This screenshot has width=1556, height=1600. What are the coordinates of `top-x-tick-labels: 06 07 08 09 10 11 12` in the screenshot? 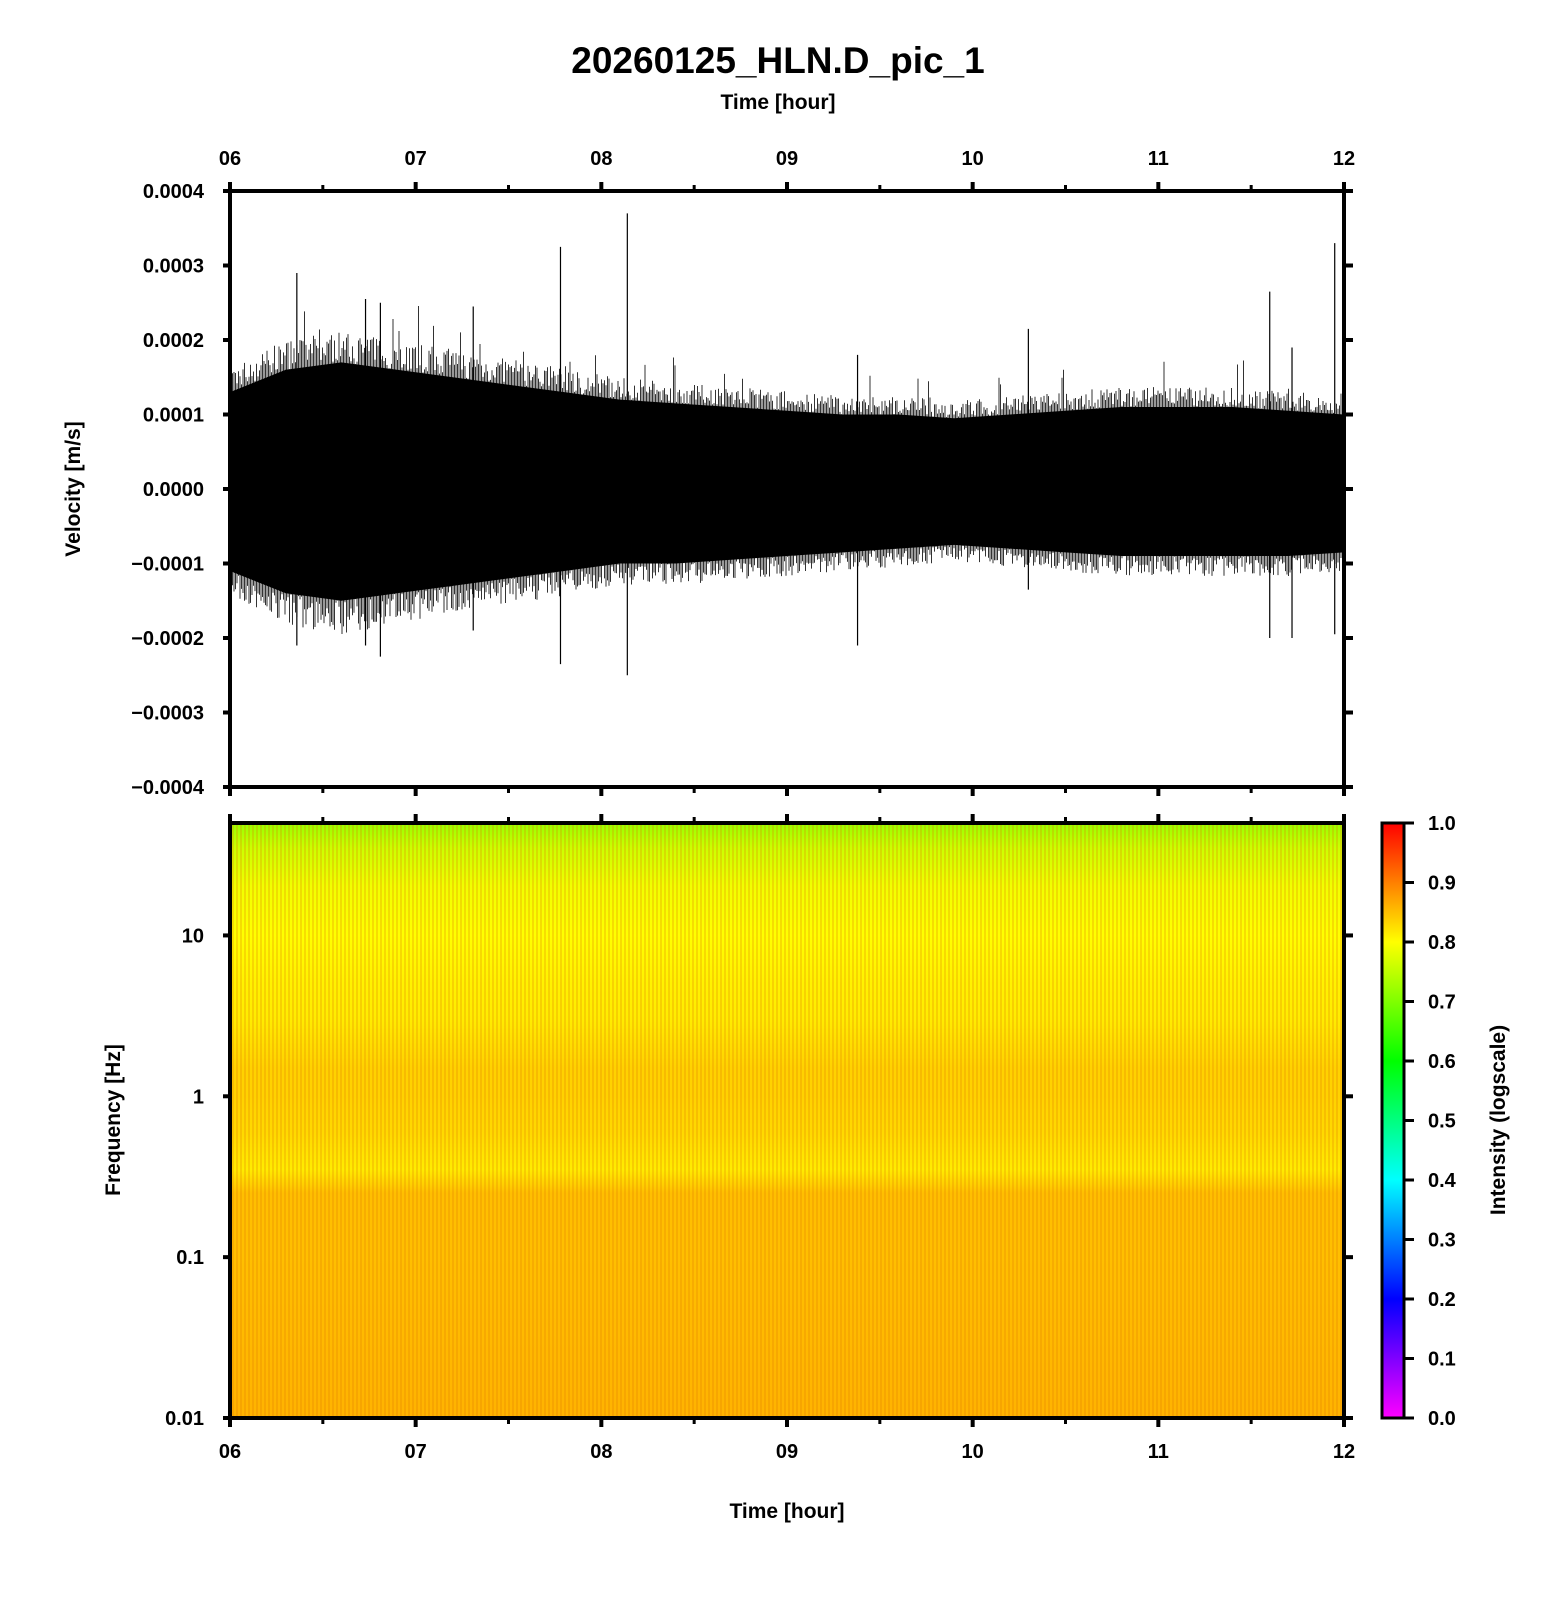 It's located at (787, 159).